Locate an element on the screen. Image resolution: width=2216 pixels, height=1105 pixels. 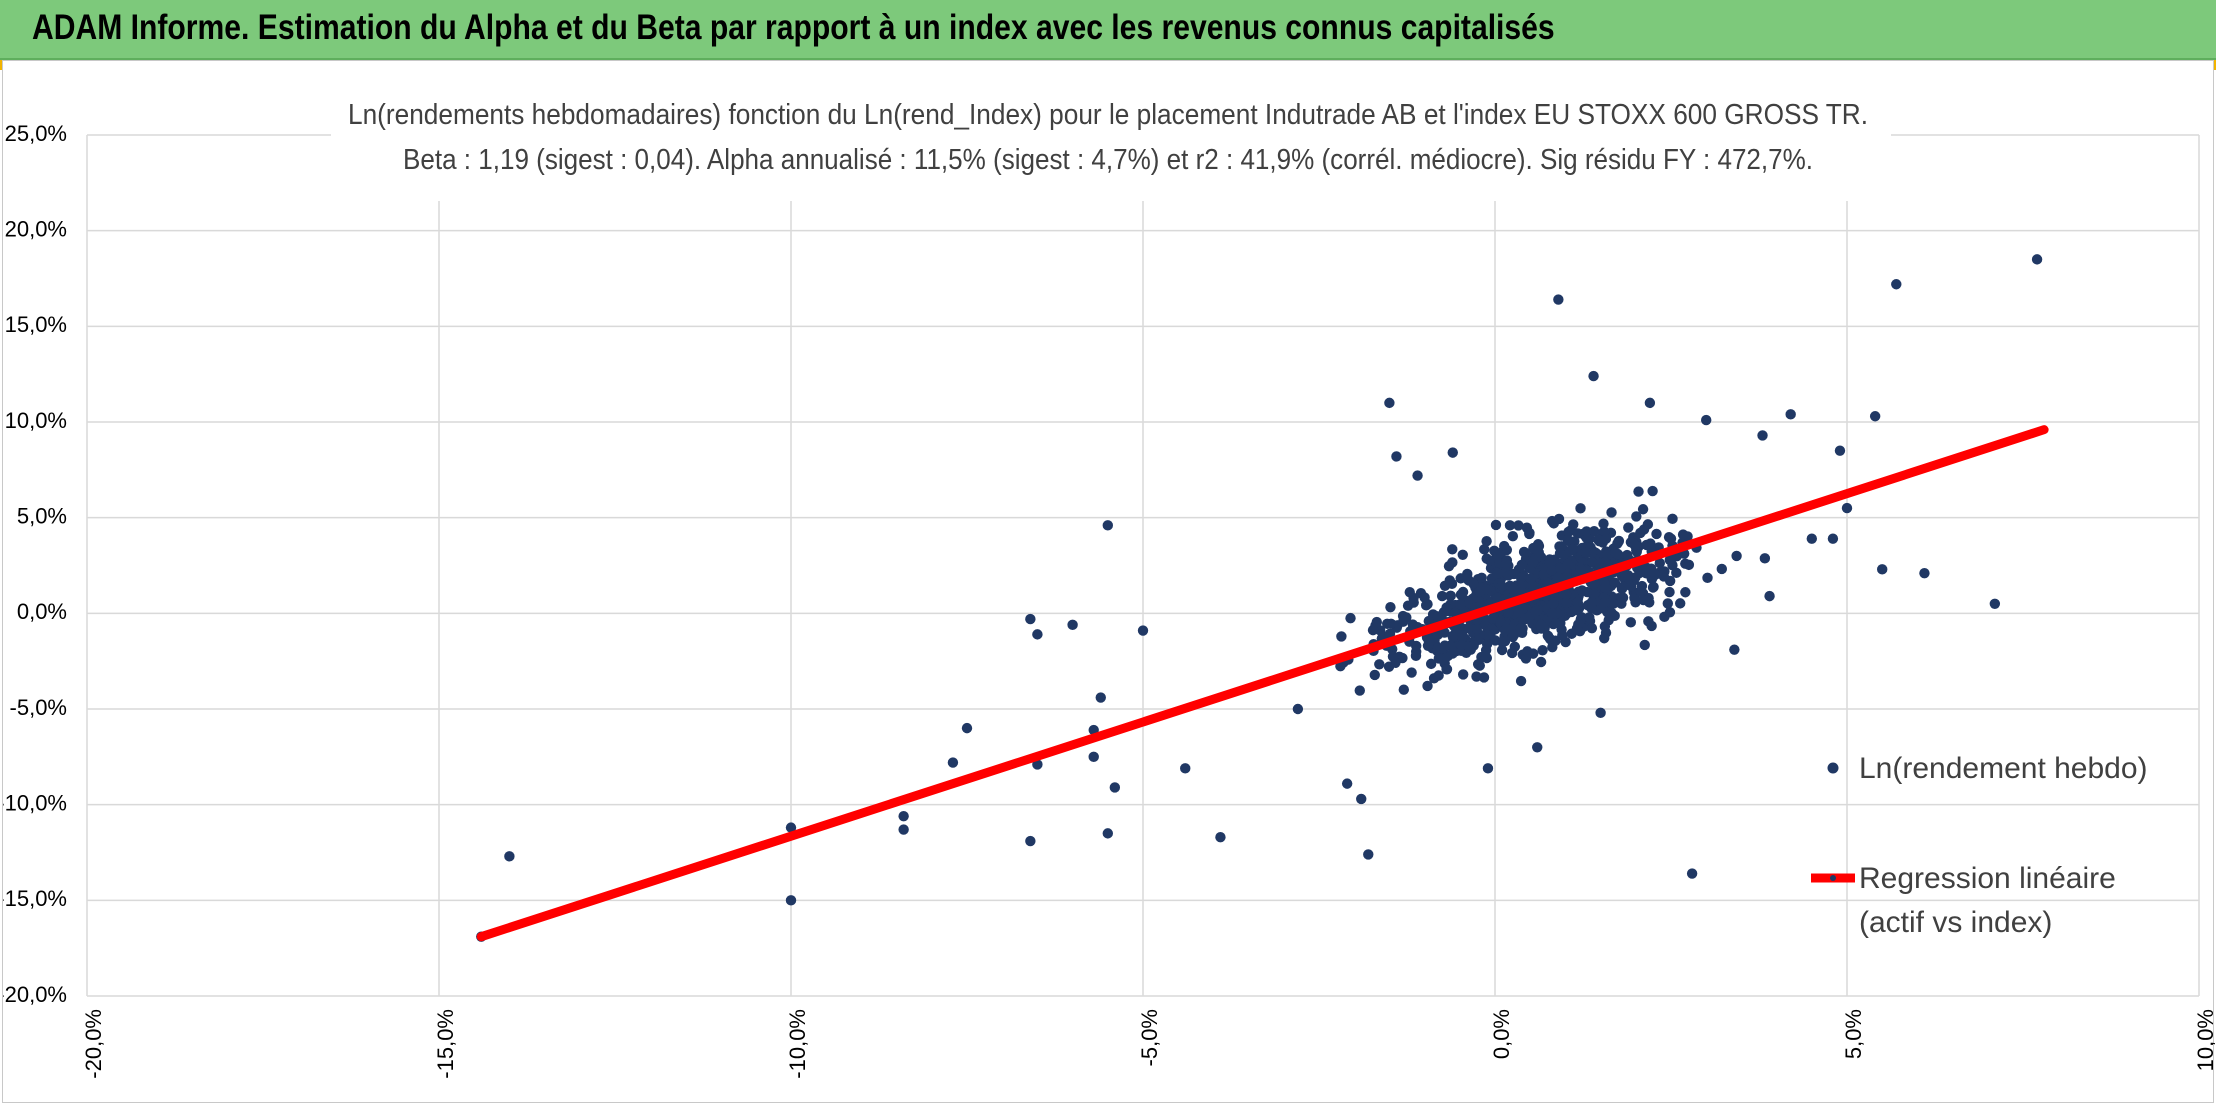
legend-marker-points is located at coordinates (1833, 768).